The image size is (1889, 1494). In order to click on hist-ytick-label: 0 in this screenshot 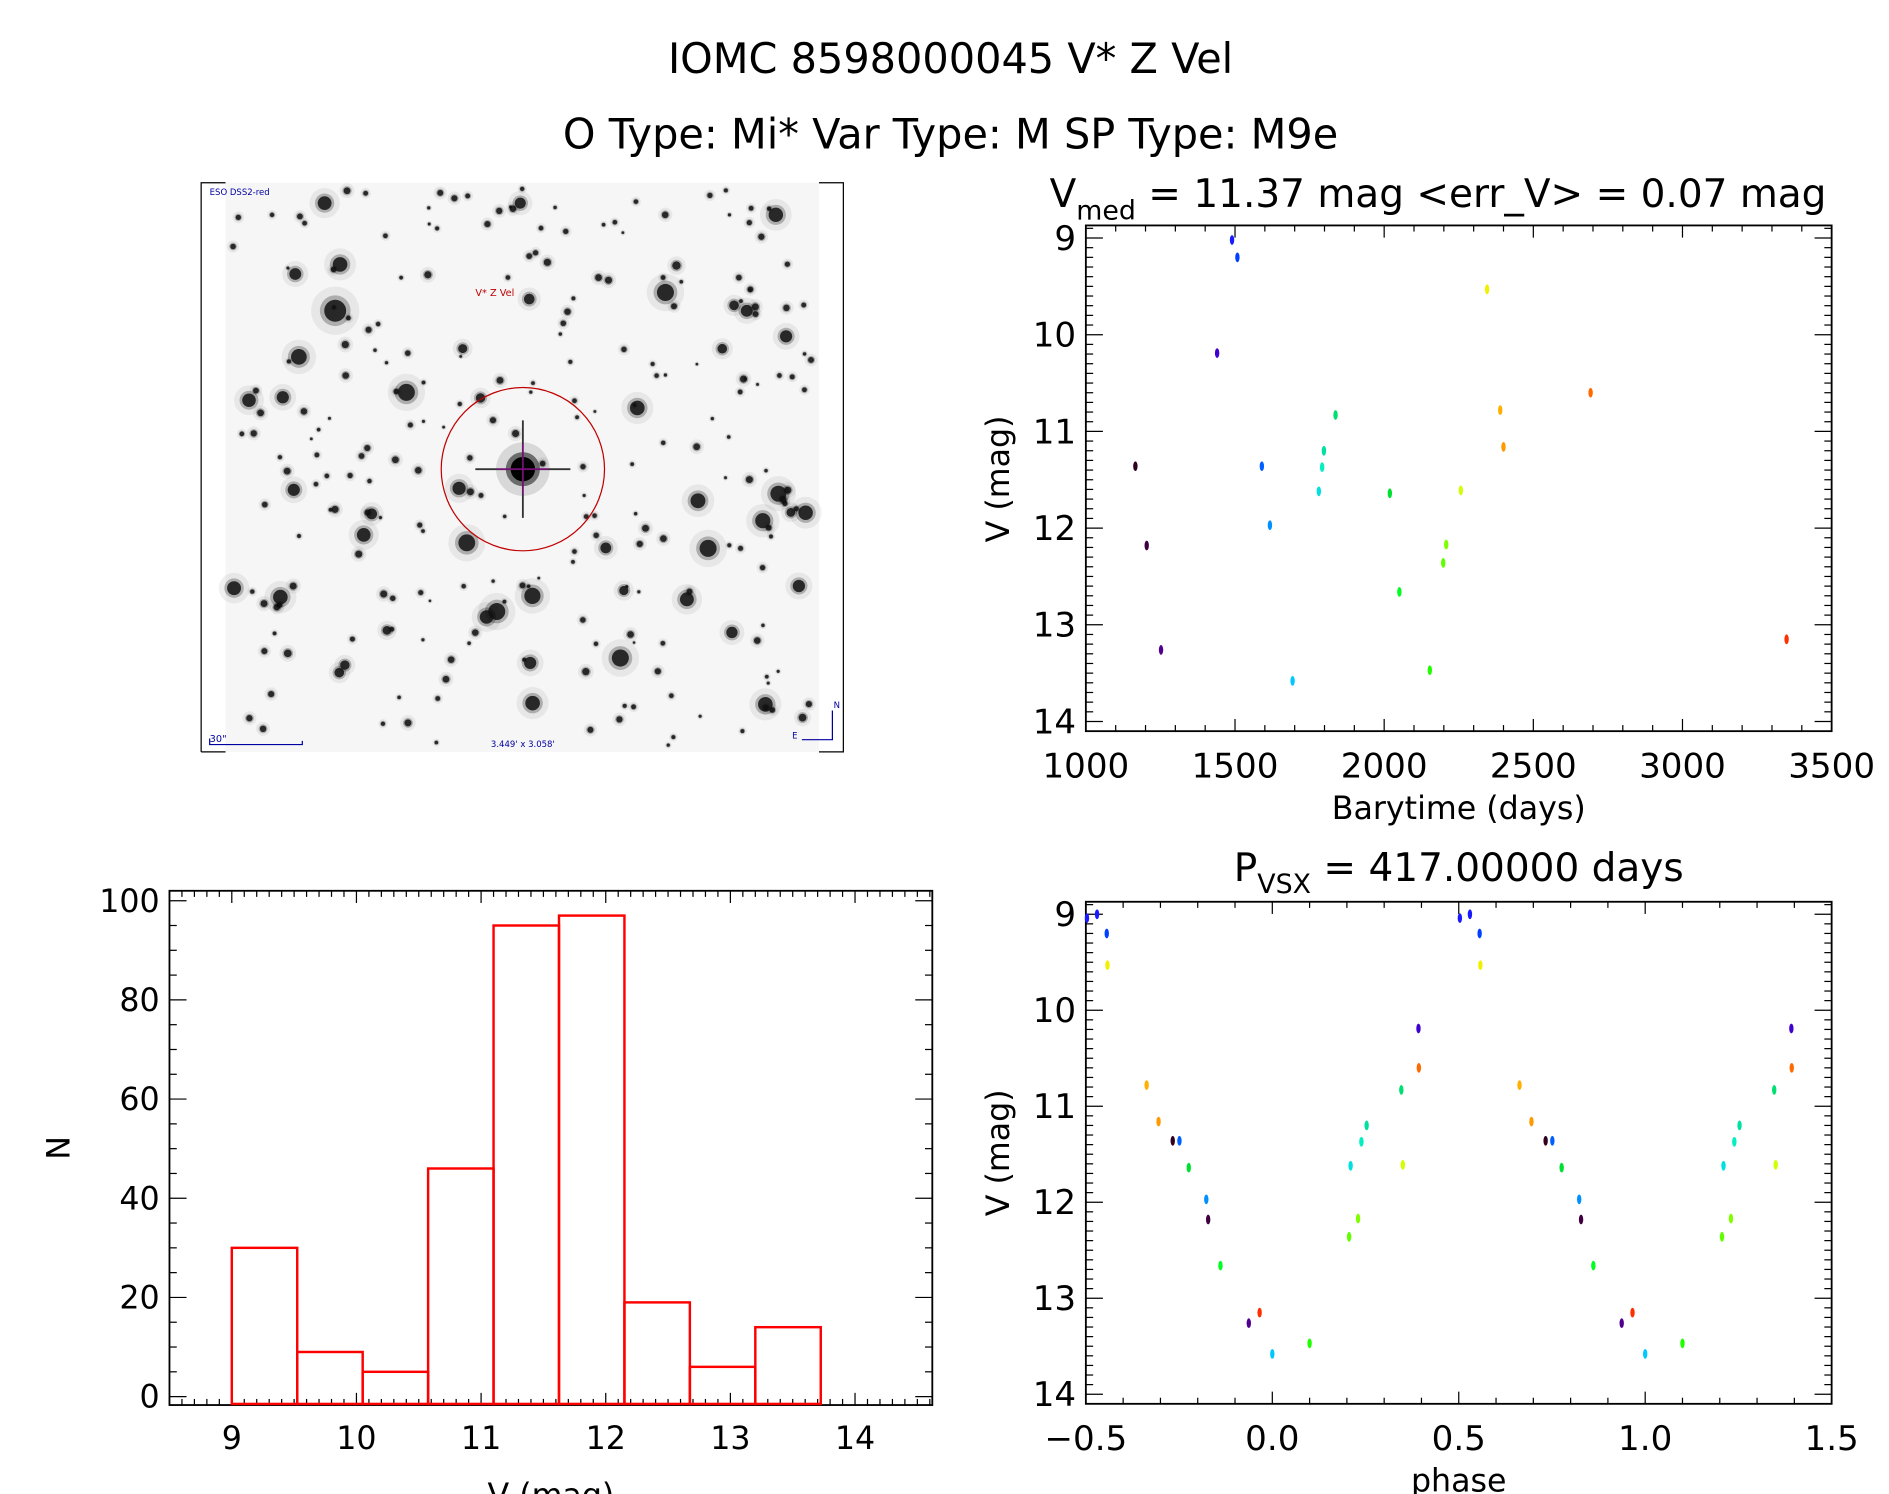, I will do `click(150, 1398)`.